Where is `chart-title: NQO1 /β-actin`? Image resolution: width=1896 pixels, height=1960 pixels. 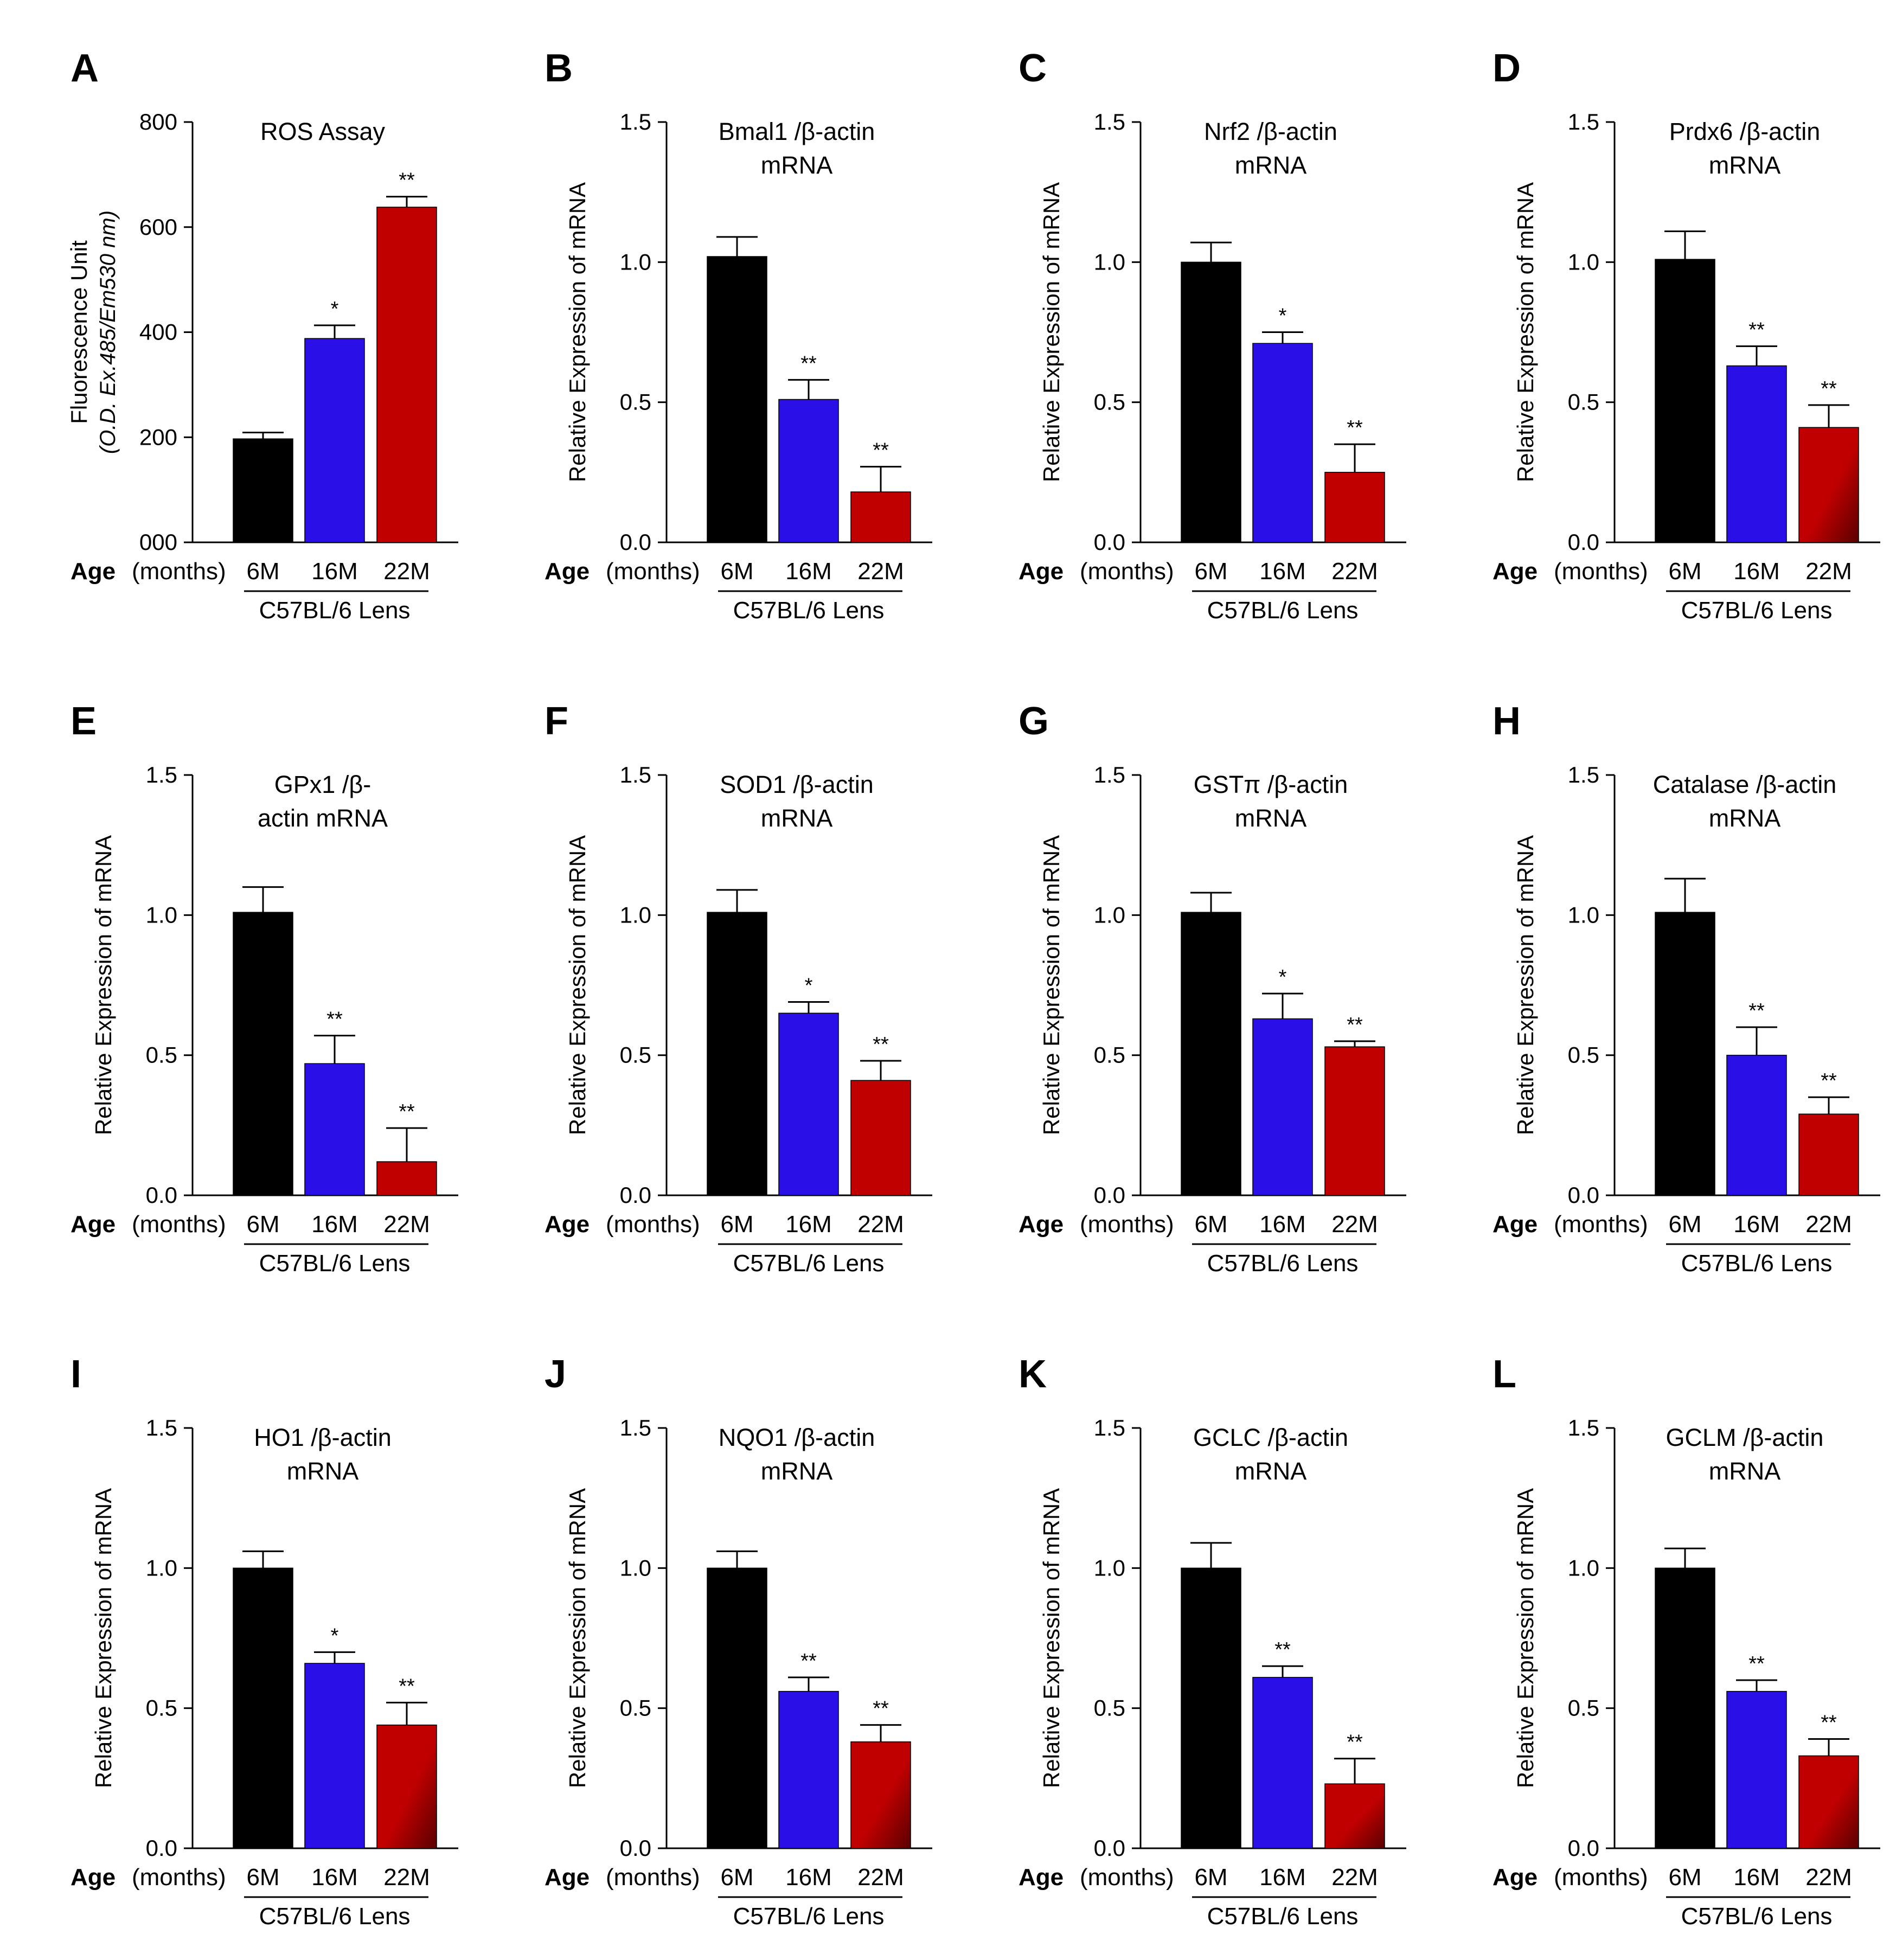
chart-title: NQO1 /β-actin is located at coordinates (797, 1437).